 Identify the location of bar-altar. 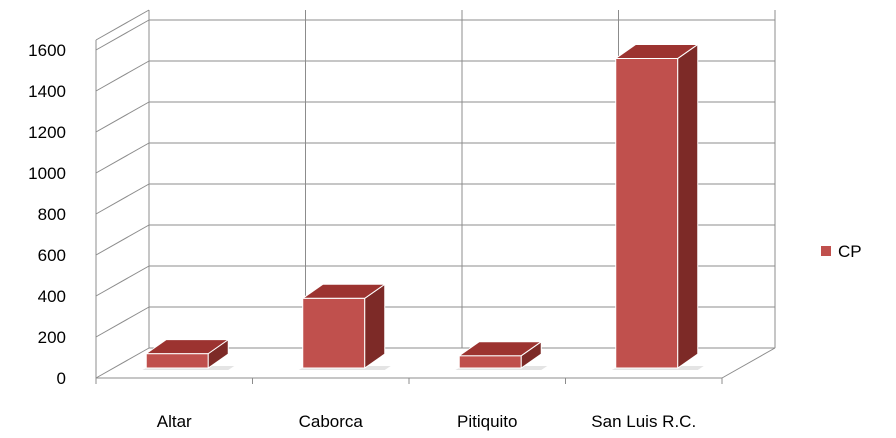
(188, 354).